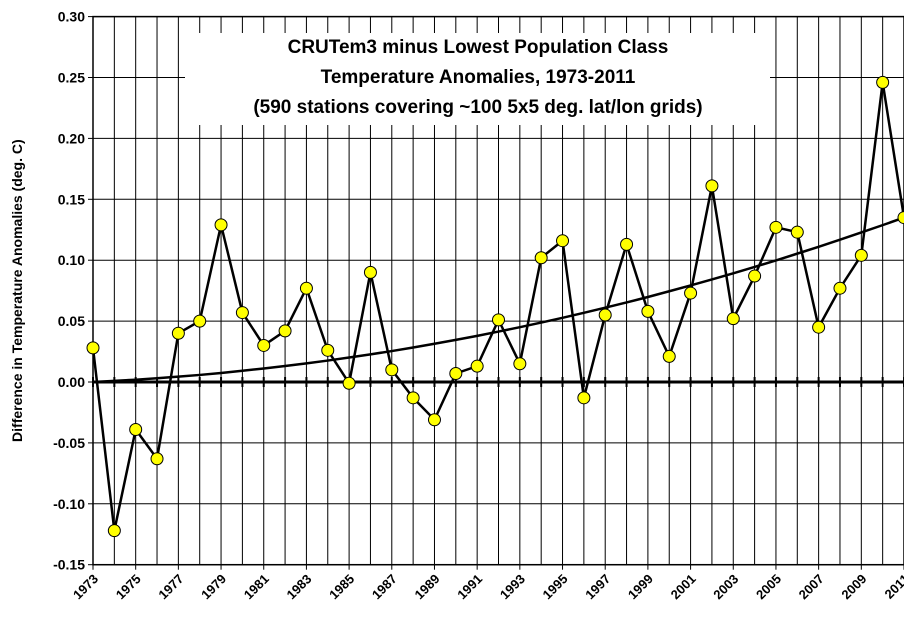 The height and width of the screenshot is (622, 904). Describe the element at coordinates (683, 586) in the screenshot. I see `x-tick-label: 2001` at that location.